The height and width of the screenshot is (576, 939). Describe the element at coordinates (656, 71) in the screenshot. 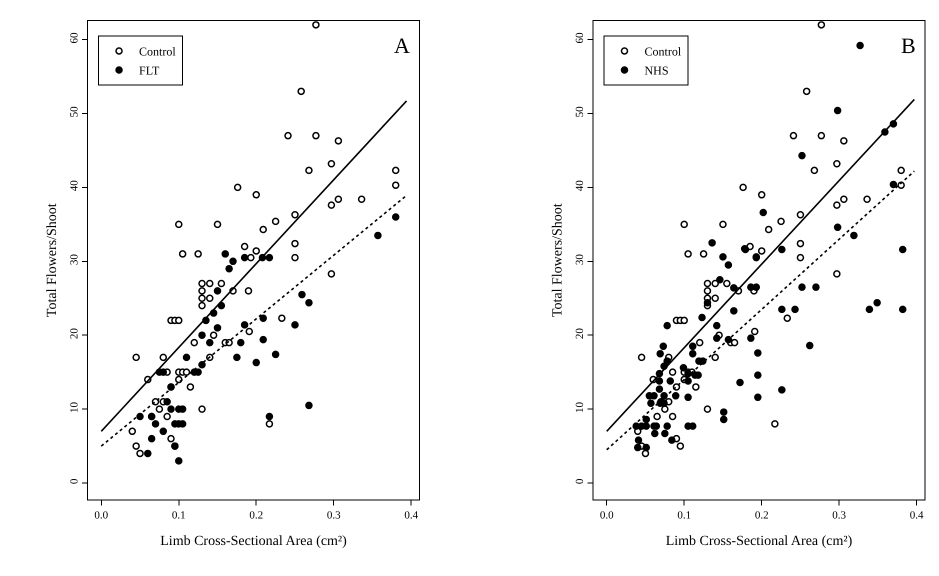

I see `legend-label: NHS` at that location.